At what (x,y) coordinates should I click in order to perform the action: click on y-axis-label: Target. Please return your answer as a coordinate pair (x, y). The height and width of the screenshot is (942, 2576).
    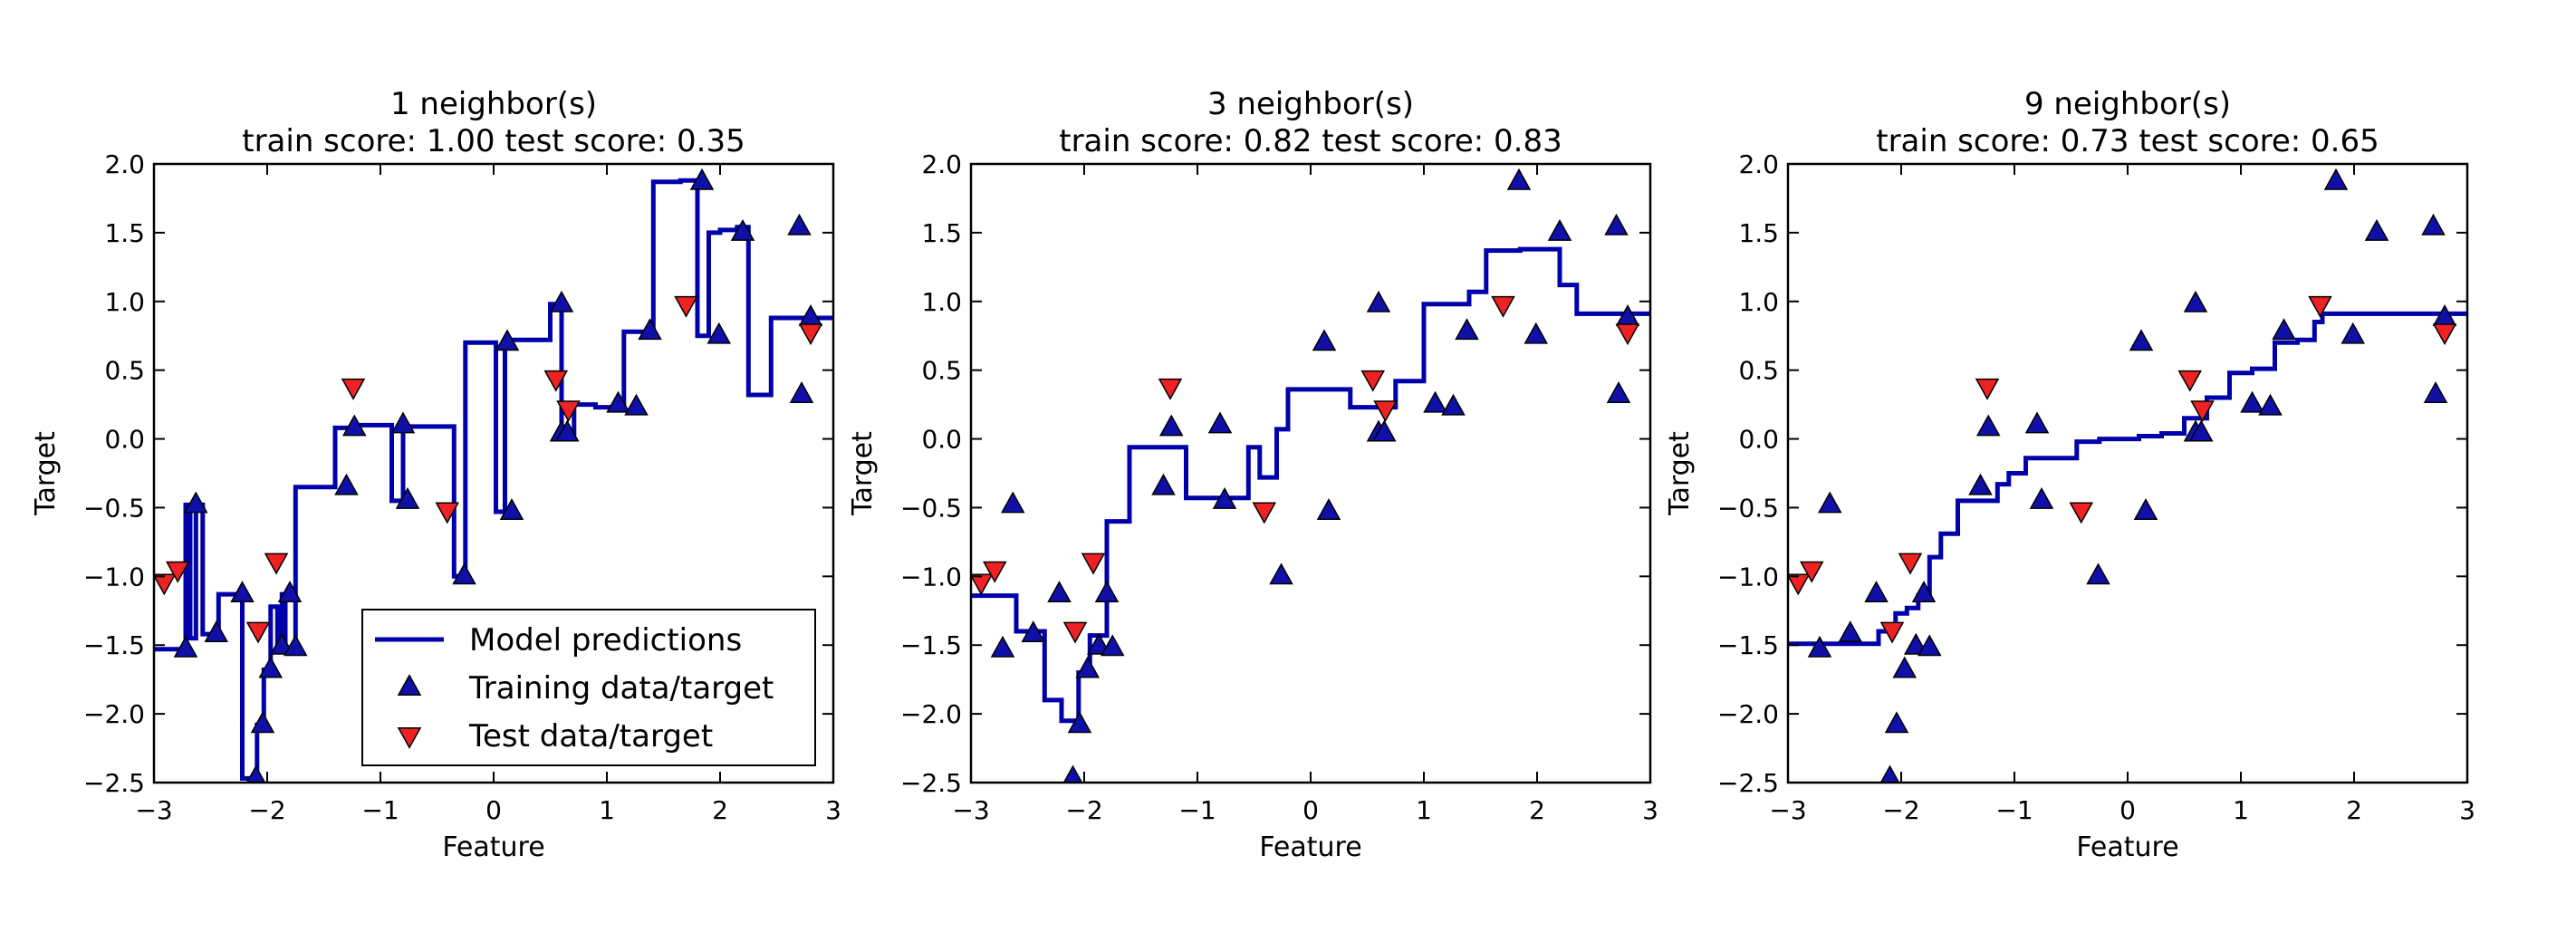
    Looking at the image, I should click on (1680, 473).